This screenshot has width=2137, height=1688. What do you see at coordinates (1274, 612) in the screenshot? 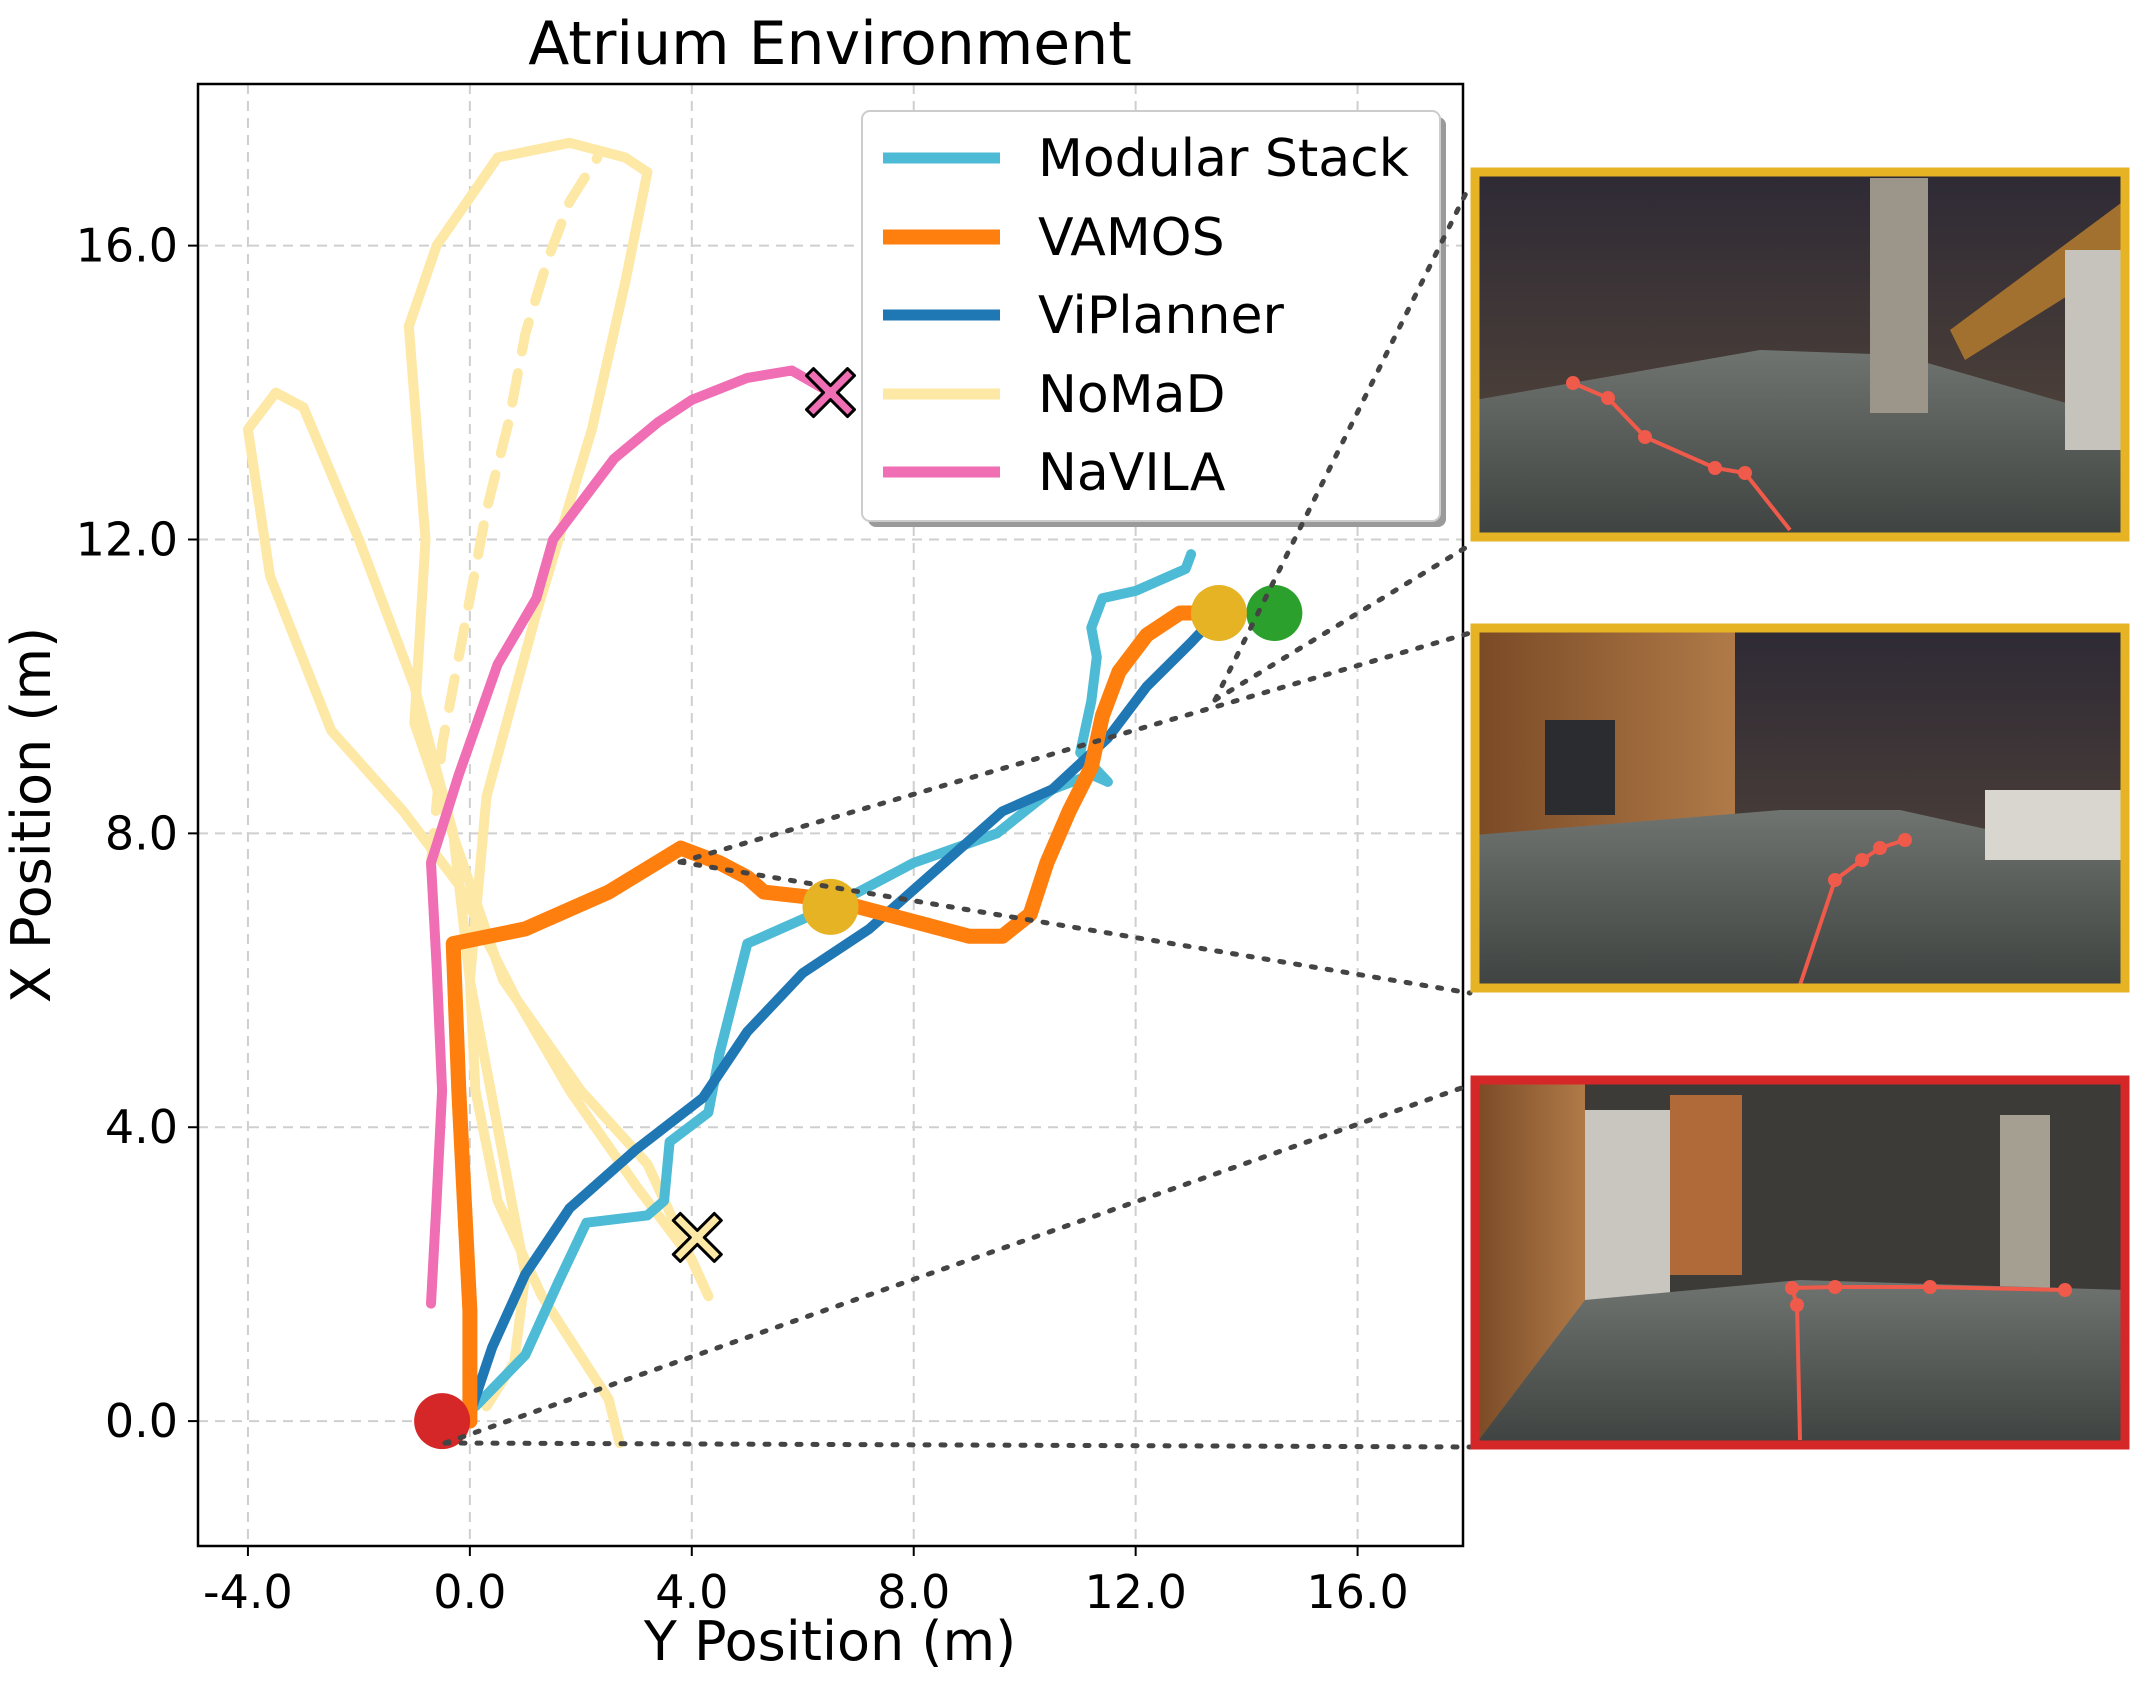
I see `marker-goal` at bounding box center [1274, 612].